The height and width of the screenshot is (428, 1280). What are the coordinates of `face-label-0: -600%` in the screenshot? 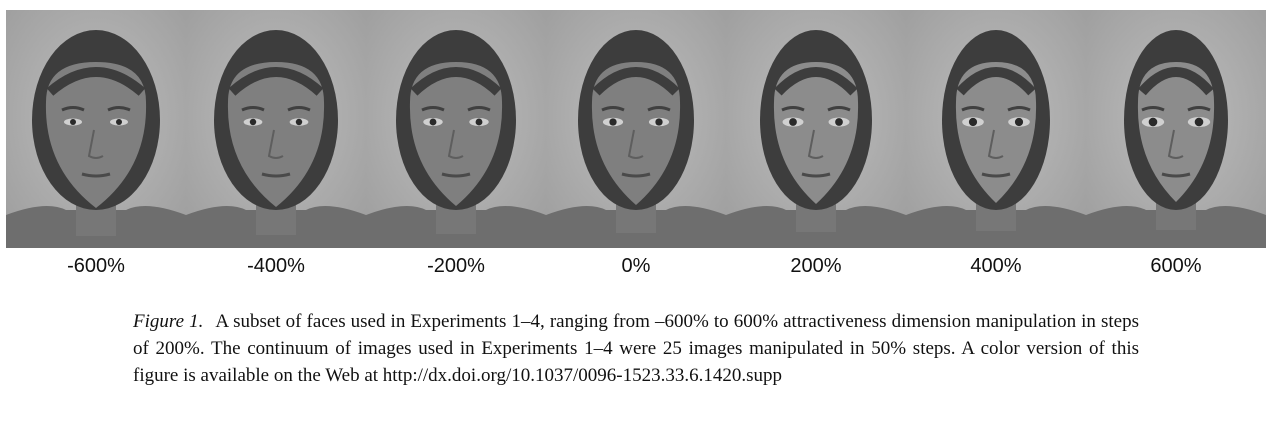 It's located at (96, 266).